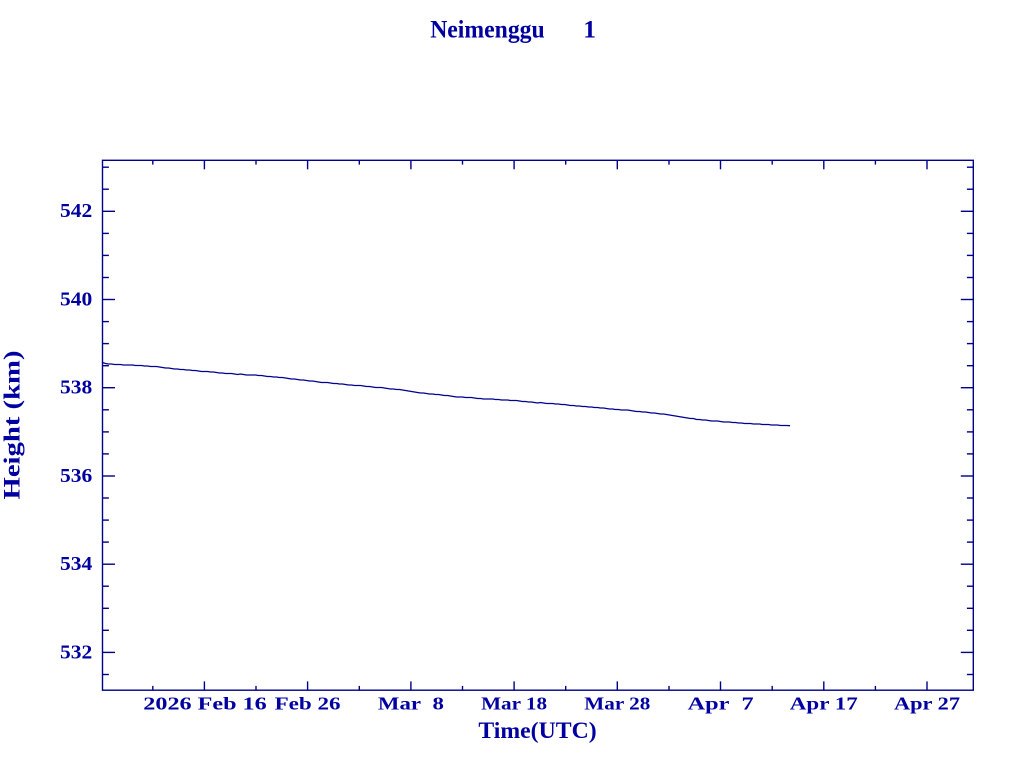 Image resolution: width=1024 pixels, height=768 pixels. Describe the element at coordinates (927, 704) in the screenshot. I see `svg-text: Apr 27` at that location.